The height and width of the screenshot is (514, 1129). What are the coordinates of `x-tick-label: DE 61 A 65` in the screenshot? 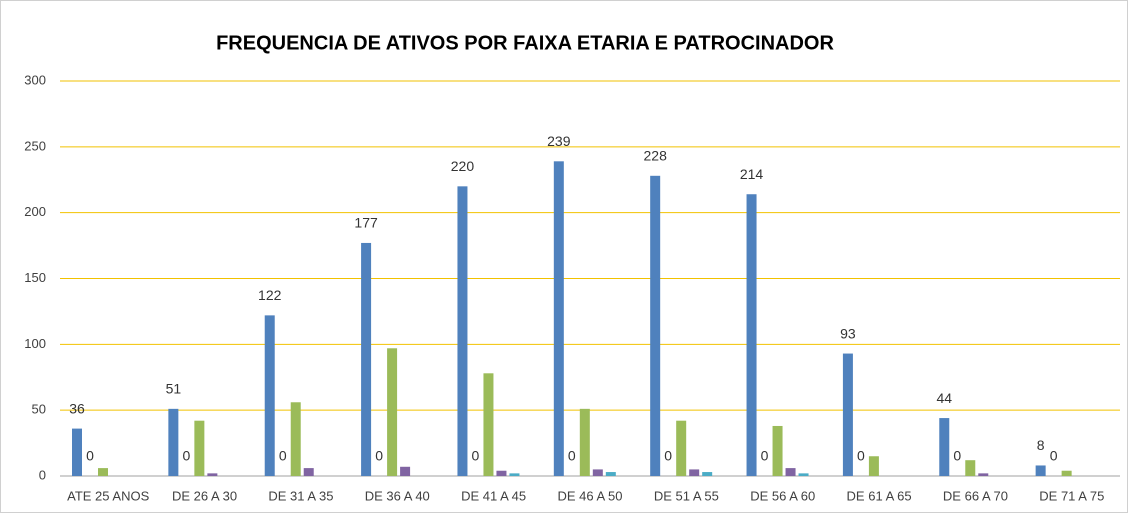 It's located at (879, 495).